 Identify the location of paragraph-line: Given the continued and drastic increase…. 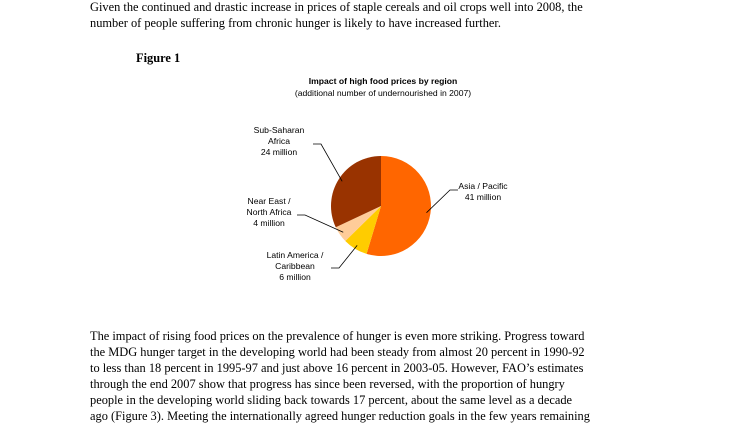
(336, 7).